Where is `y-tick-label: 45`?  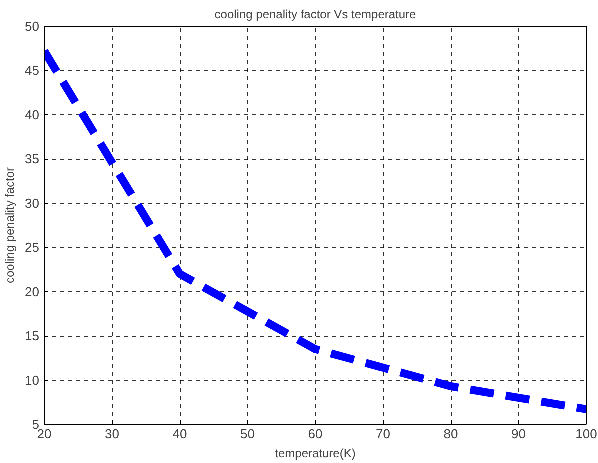 y-tick-label: 45 is located at coordinates (32, 70).